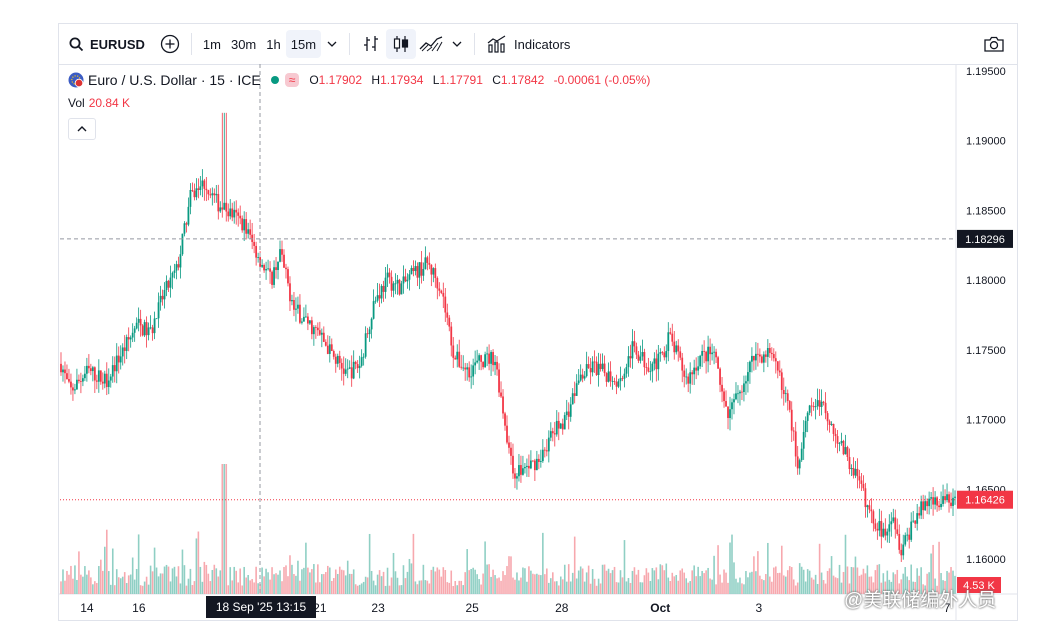 The image size is (1059, 637). What do you see at coordinates (82, 129) in the screenshot?
I see `collapse-legend-button` at bounding box center [82, 129].